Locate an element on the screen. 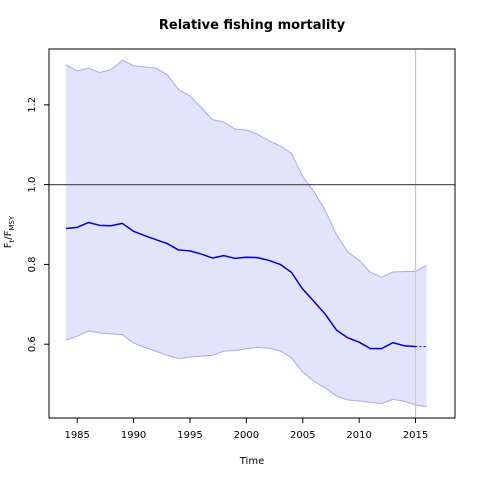 This screenshot has width=480, height=480. x-tick-label: 1985 is located at coordinates (76, 435).